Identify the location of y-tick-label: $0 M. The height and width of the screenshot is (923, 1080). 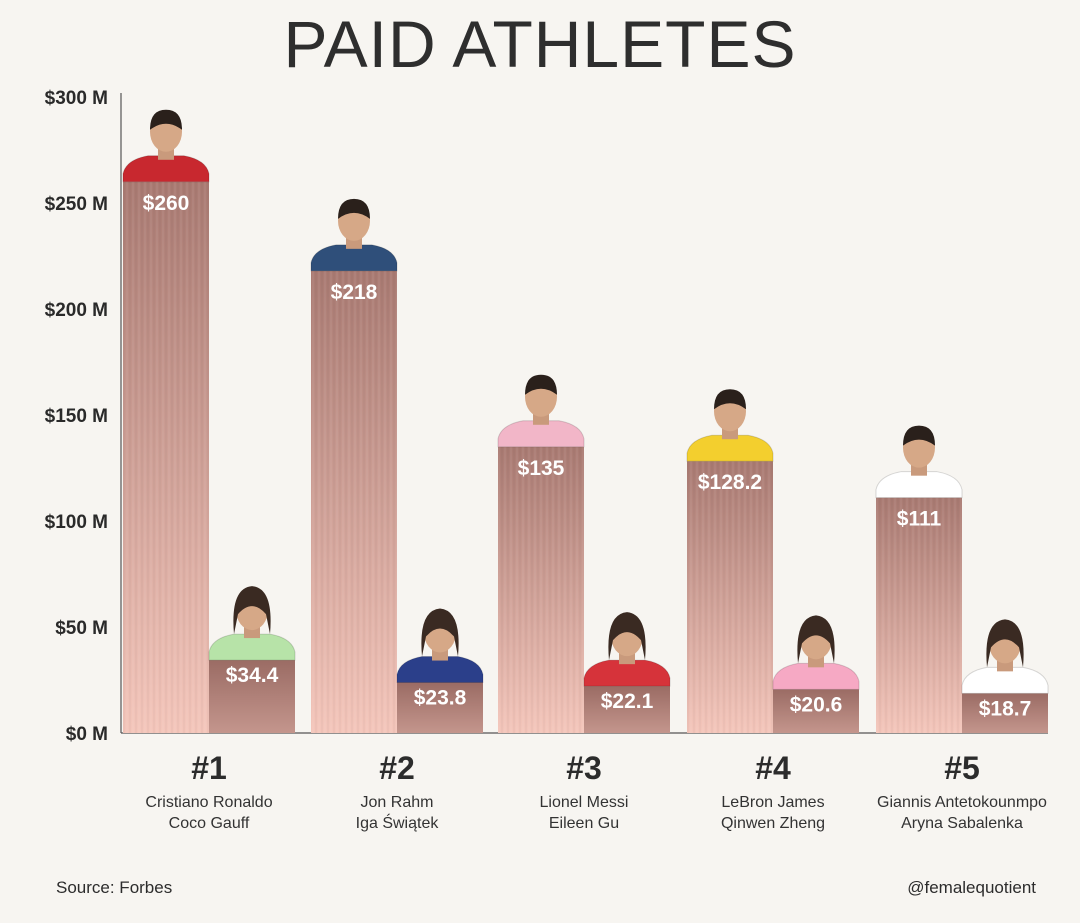
(87, 734).